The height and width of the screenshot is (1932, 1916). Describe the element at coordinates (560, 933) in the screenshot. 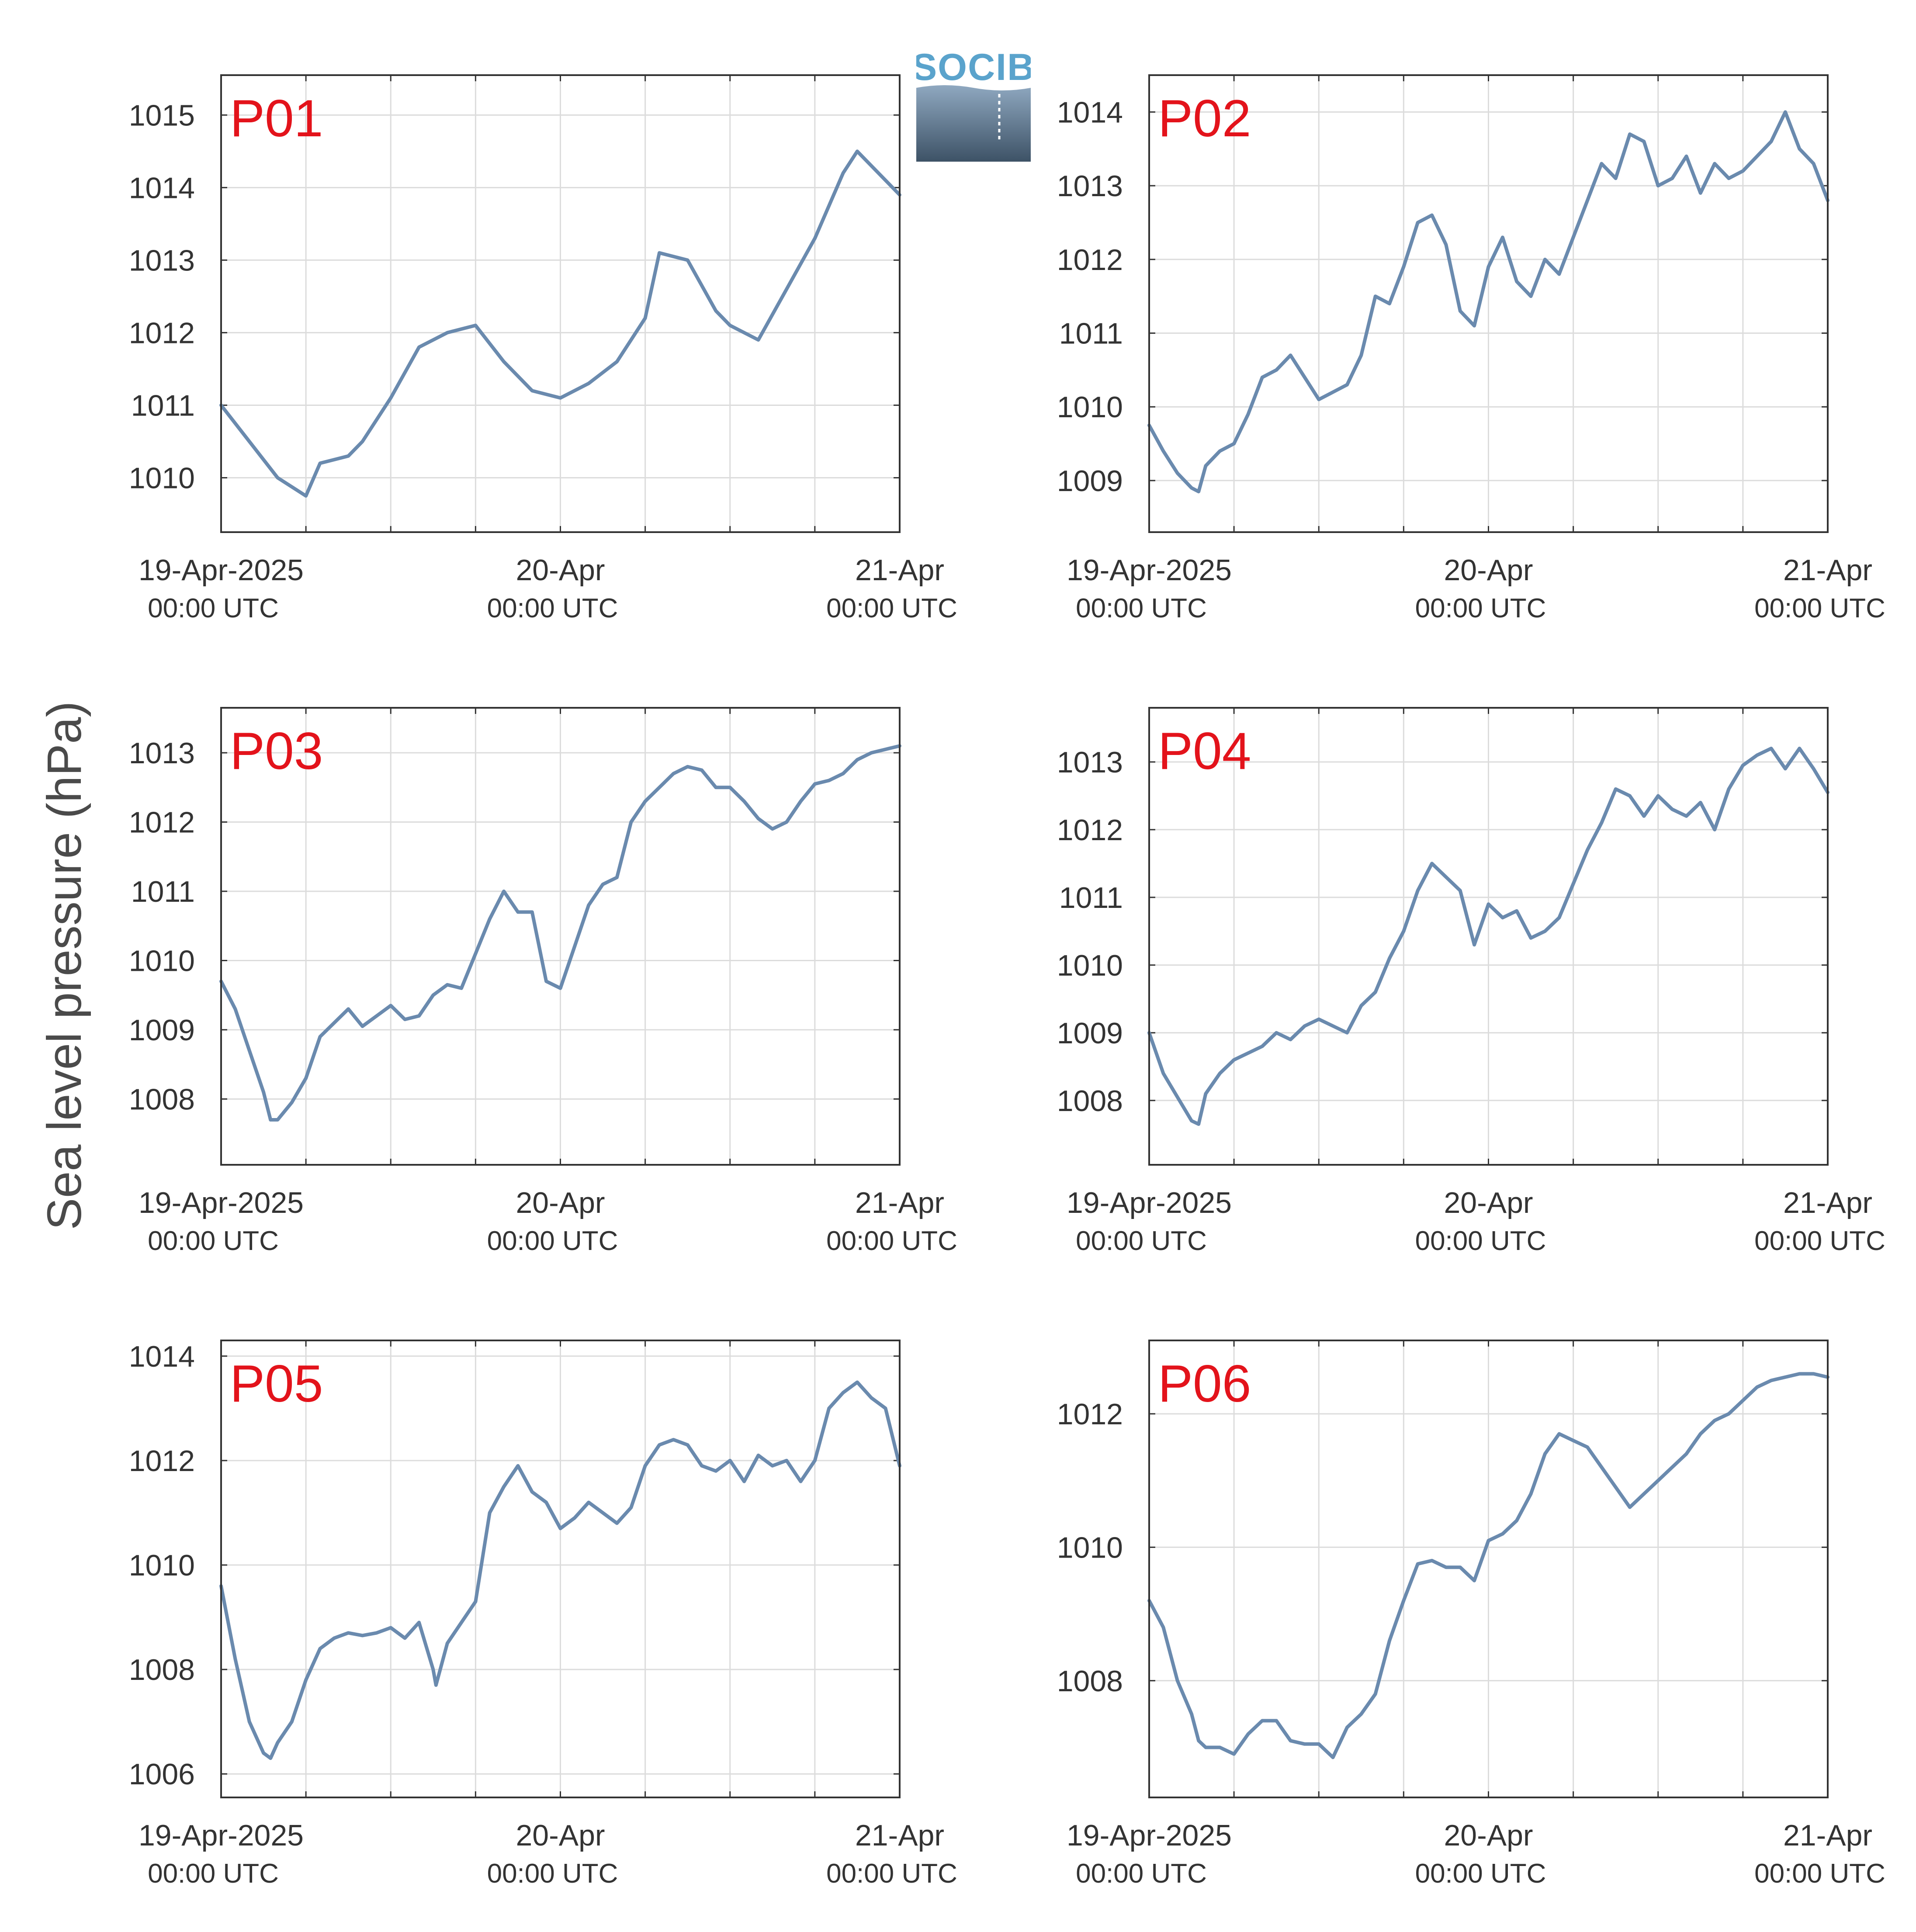

I see `series-line-p03` at that location.